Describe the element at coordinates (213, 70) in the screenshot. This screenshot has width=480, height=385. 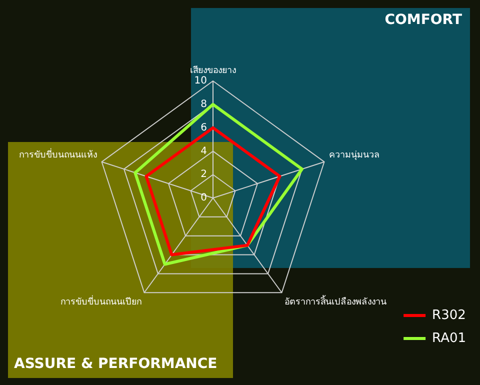
I see `spoke-label: เสียงของยาง` at that location.